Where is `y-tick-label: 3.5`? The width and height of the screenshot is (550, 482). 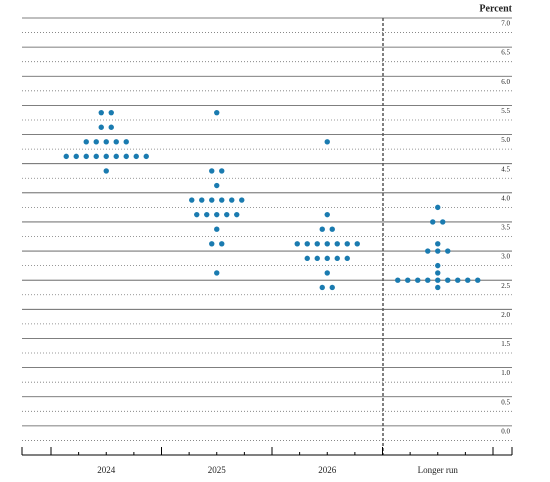
y-tick-label: 3.5 is located at coordinates (505, 228).